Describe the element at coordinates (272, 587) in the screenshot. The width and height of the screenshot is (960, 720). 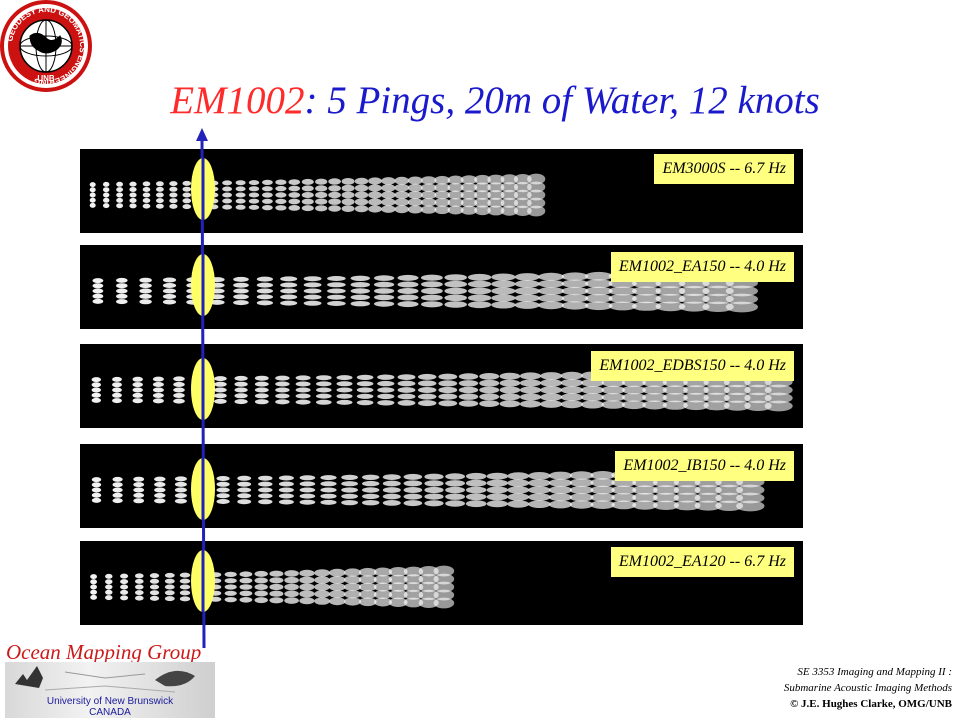
I see `ping-pattern` at that location.